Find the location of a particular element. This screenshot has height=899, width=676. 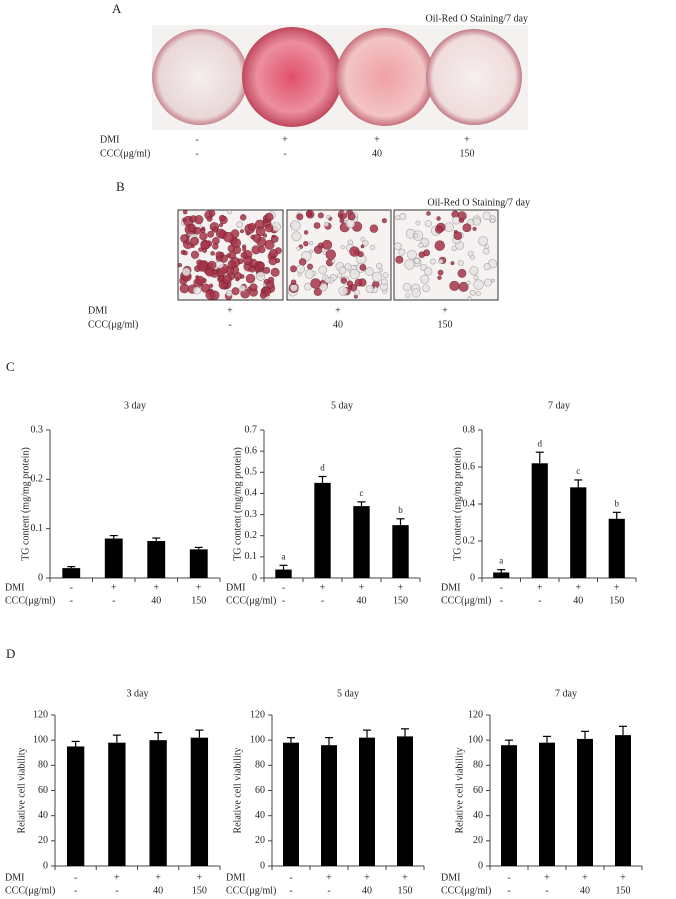

y-tick-label: 0.3 is located at coordinates (251, 514).